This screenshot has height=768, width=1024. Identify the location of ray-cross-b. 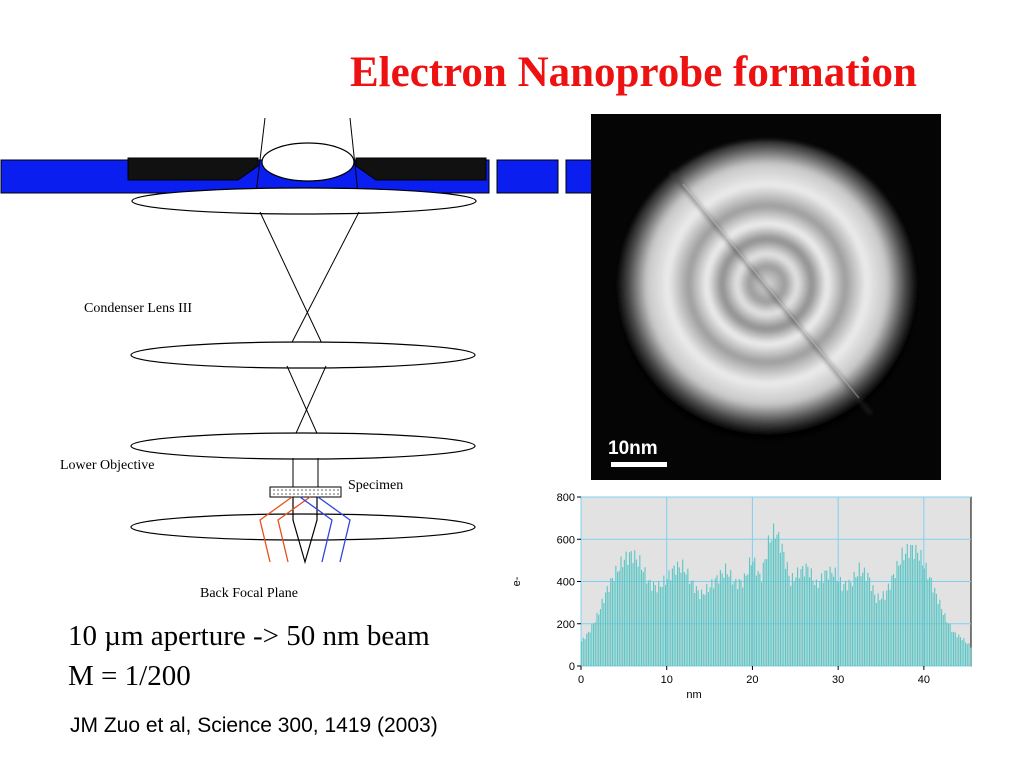
(323, 282).